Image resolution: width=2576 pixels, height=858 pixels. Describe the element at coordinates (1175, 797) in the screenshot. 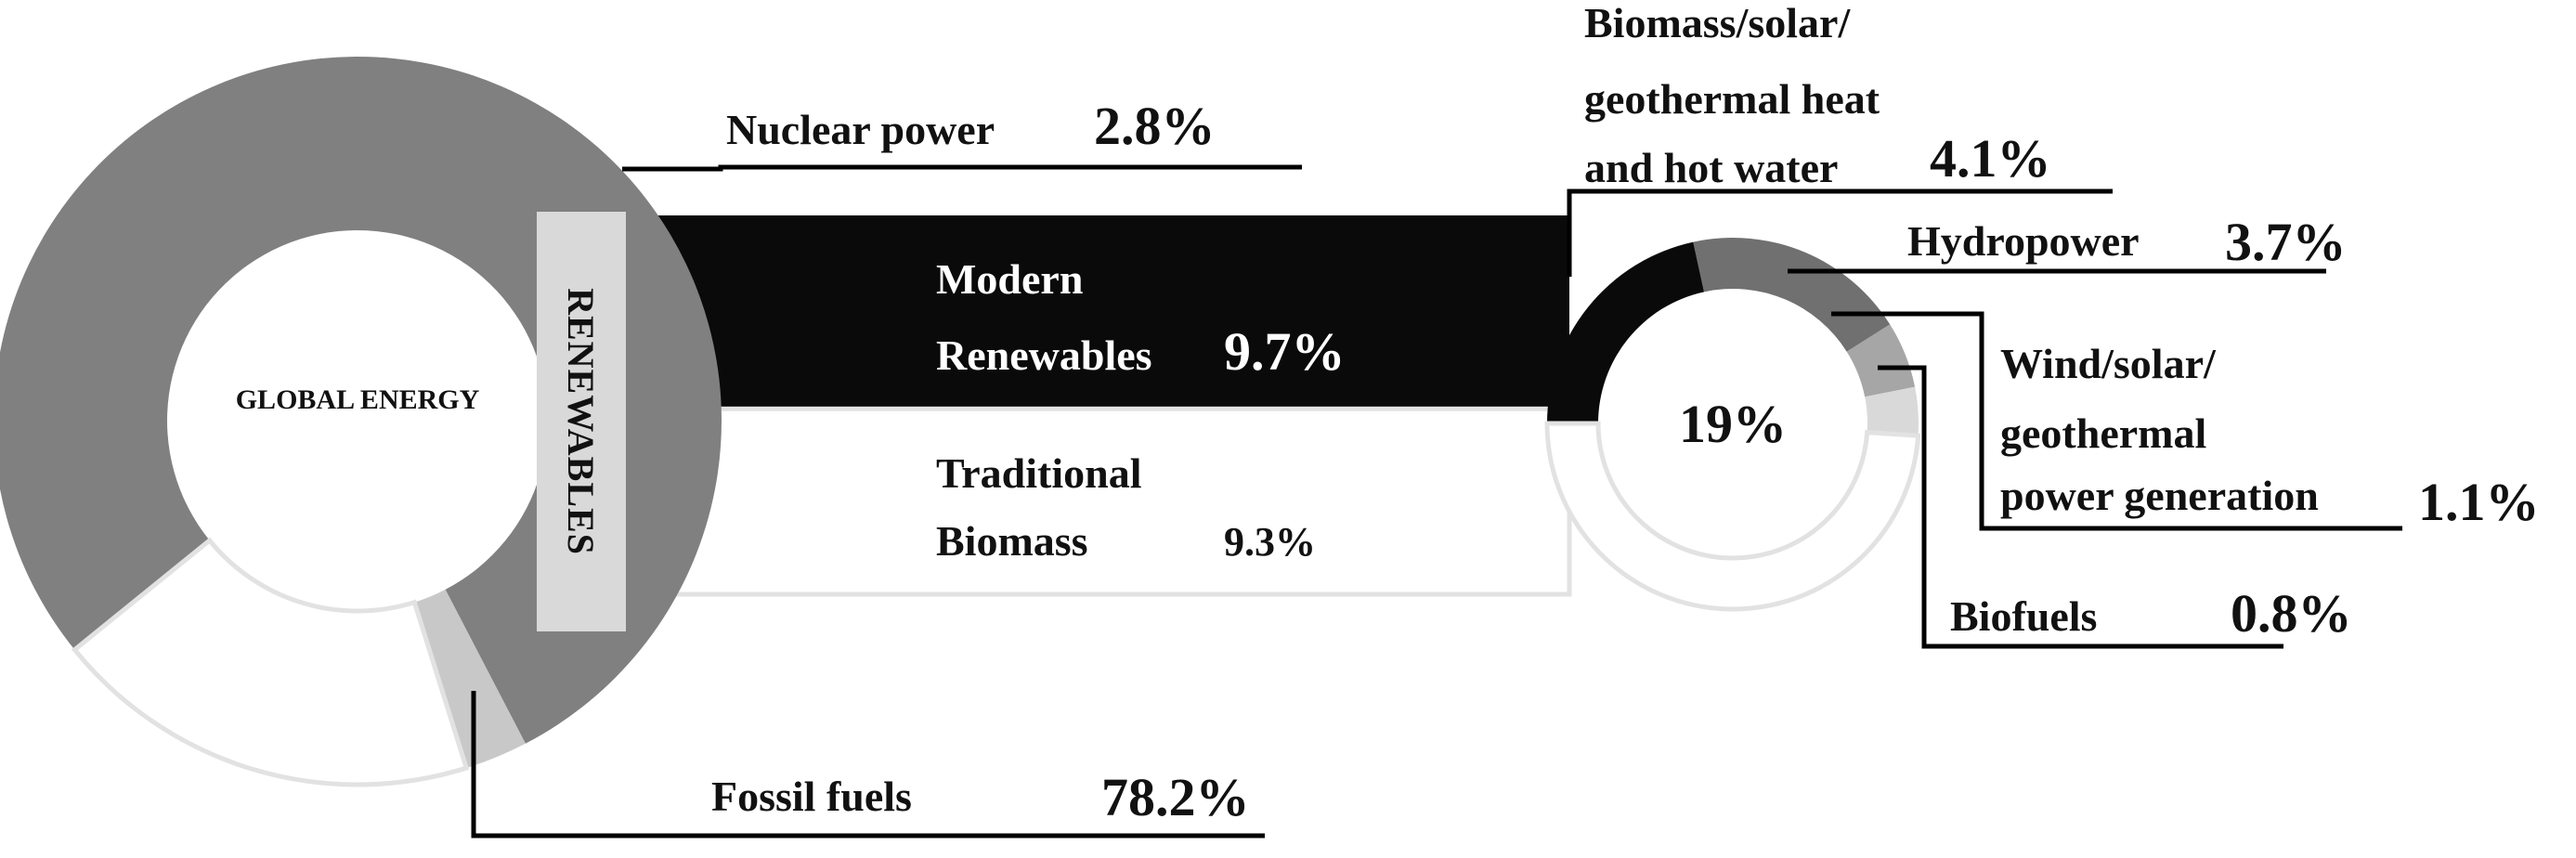

I see `fossil-value: 78.2%` at that location.